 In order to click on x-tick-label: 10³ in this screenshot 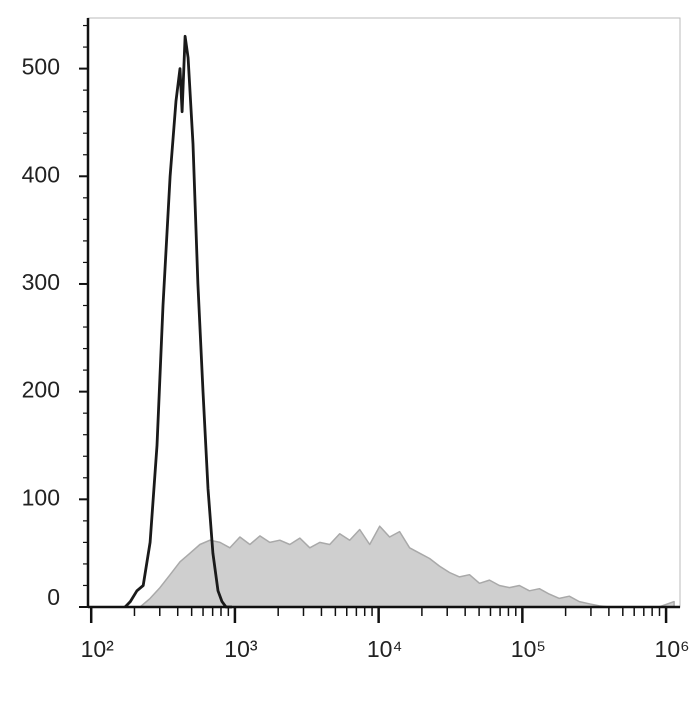, I will do `click(241, 649)`.